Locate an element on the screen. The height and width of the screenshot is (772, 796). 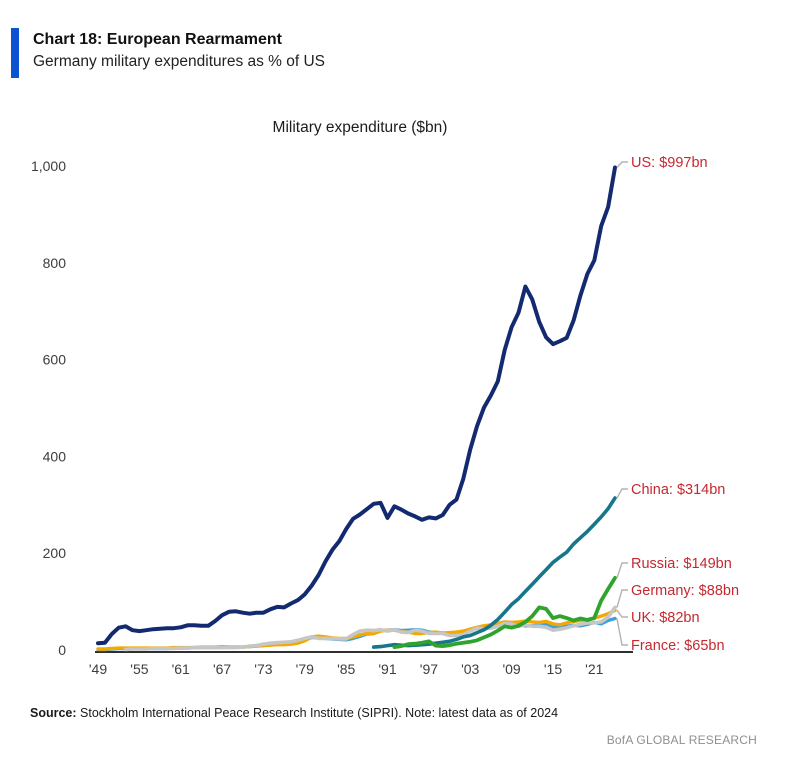
us-label-connector is located at coordinates (622, 164).